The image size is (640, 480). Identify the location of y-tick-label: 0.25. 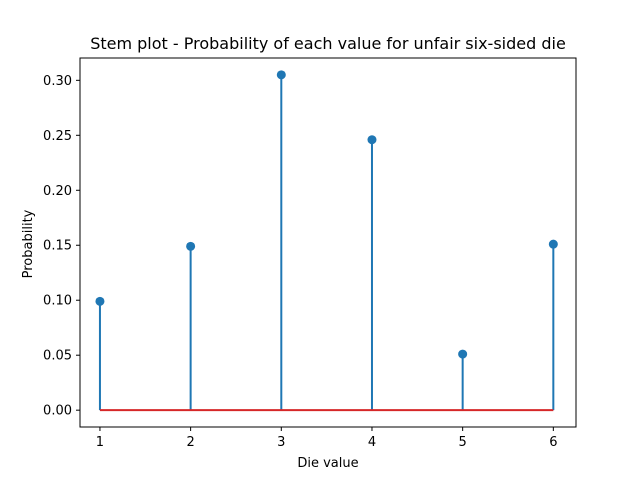
(57, 136).